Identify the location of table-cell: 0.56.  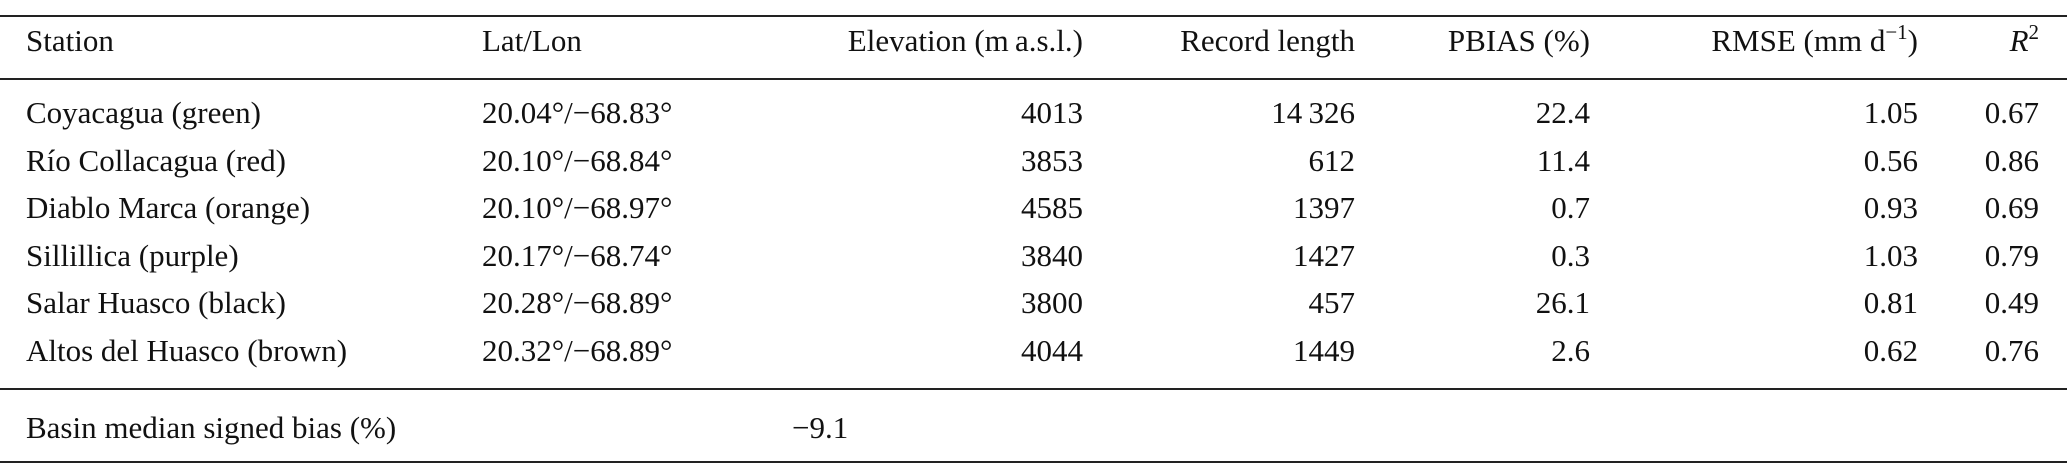
(1890, 160).